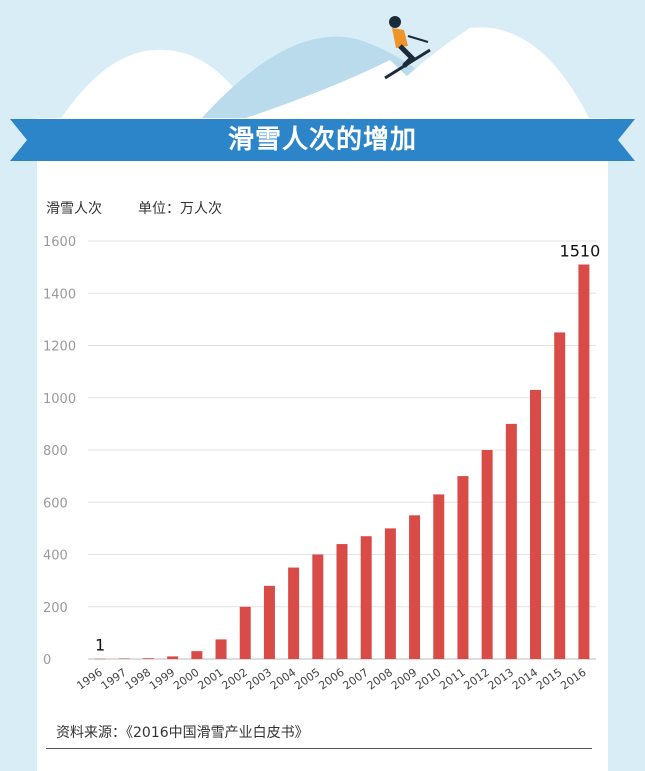 The image size is (645, 771). Describe the element at coordinates (100, 645) in the screenshot. I see `data-label: 1` at that location.